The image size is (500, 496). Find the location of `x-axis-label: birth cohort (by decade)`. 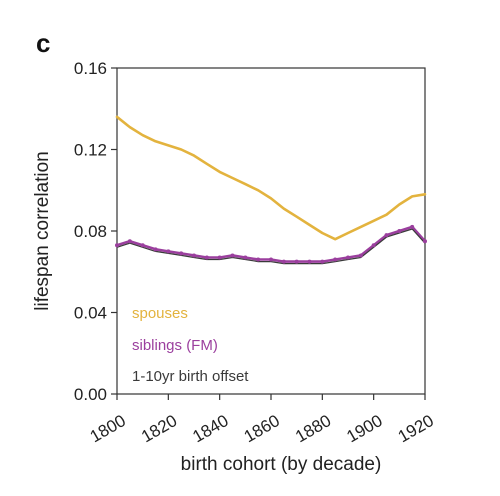

x-axis-label: birth cohort (by decade) is located at coordinates (281, 464).